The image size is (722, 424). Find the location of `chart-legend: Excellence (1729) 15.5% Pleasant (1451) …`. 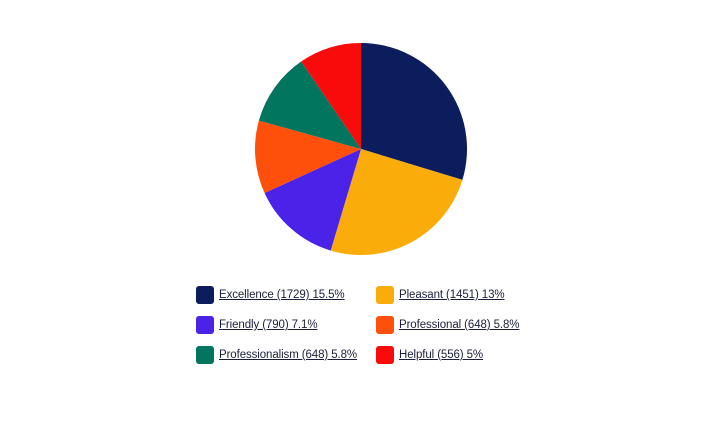

chart-legend: Excellence (1729) 15.5% Pleasant (1451) … is located at coordinates (376, 330).